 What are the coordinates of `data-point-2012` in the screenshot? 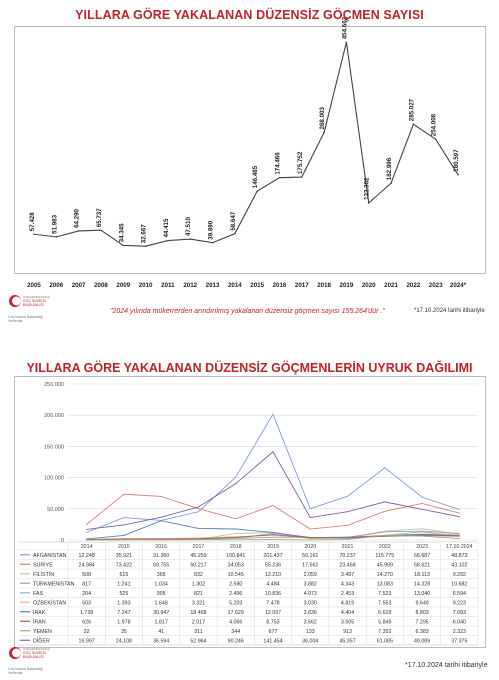 It's located at (190, 239).